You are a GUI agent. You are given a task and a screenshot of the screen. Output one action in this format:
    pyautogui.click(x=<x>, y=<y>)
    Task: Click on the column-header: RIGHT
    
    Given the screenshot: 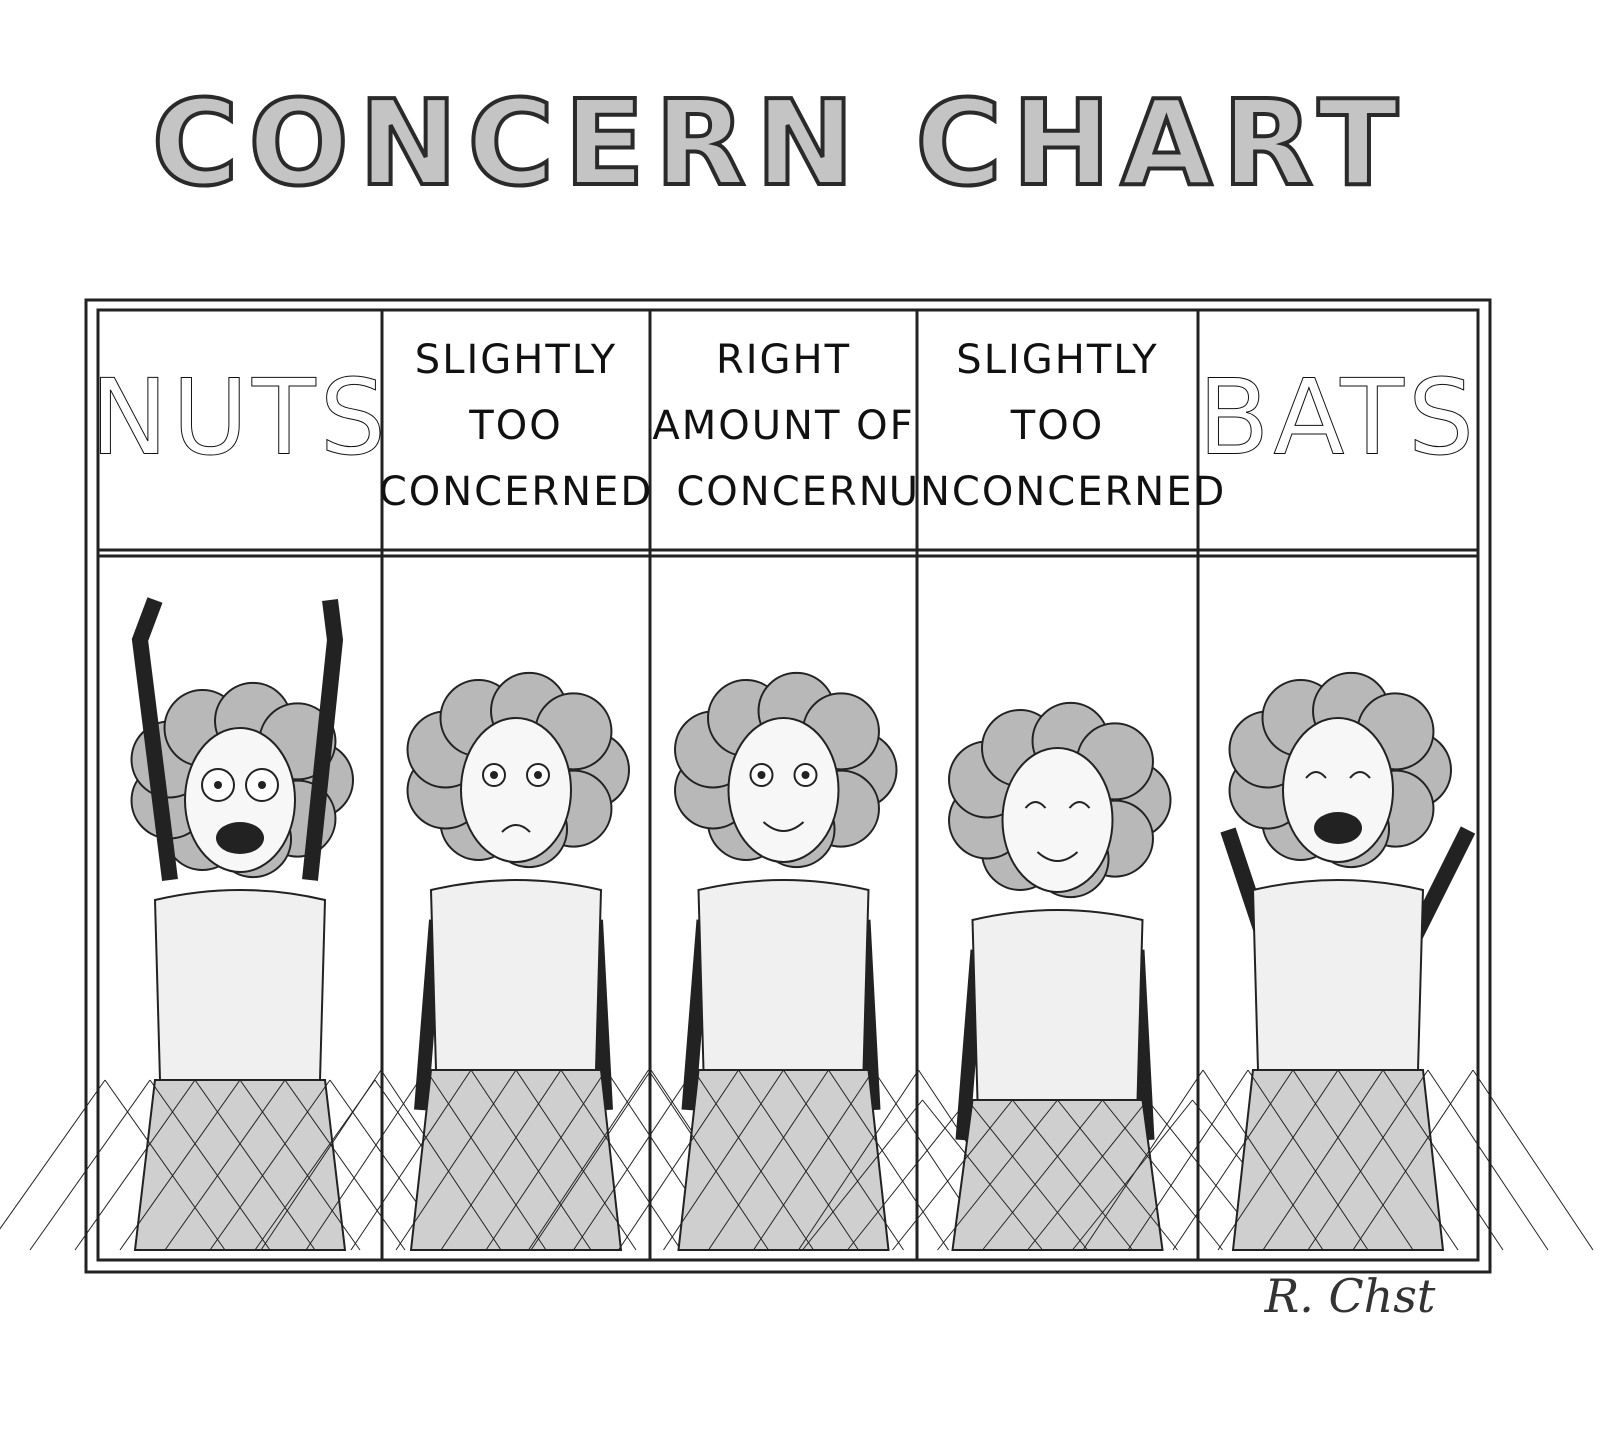 What is the action you would take?
    pyautogui.click(x=783, y=360)
    